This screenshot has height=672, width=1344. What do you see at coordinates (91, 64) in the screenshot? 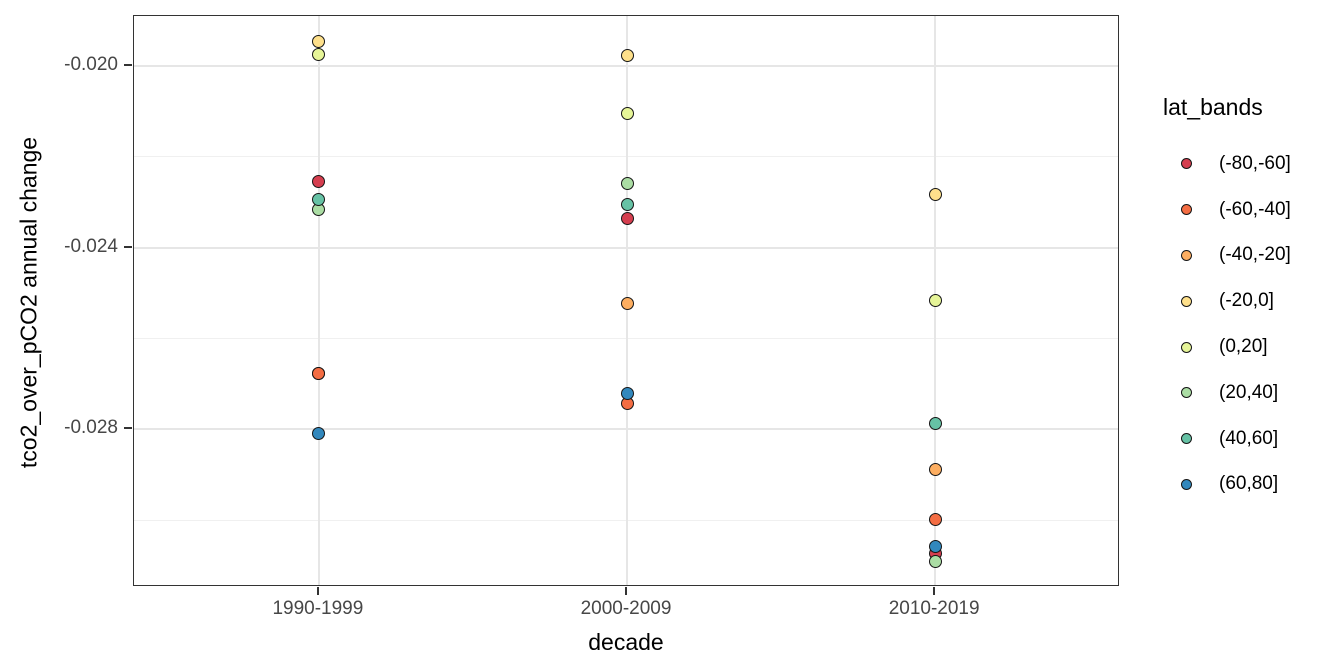
I see `y-tick-label: -0.020` at bounding box center [91, 64].